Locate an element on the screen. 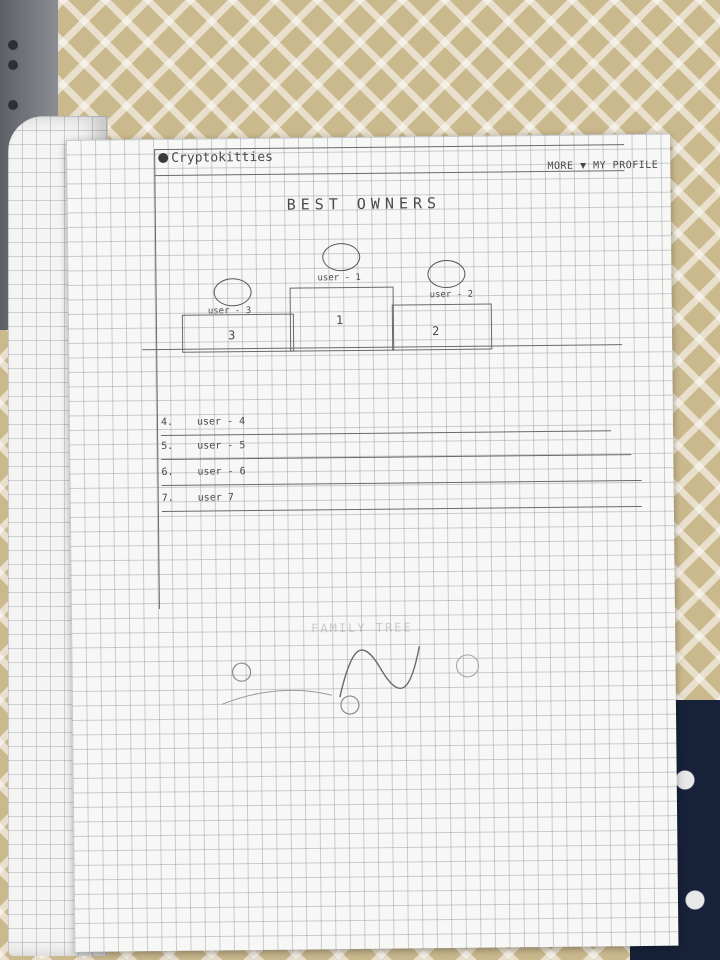 The image size is (720, 960). podium-rank: 3 is located at coordinates (231, 335).